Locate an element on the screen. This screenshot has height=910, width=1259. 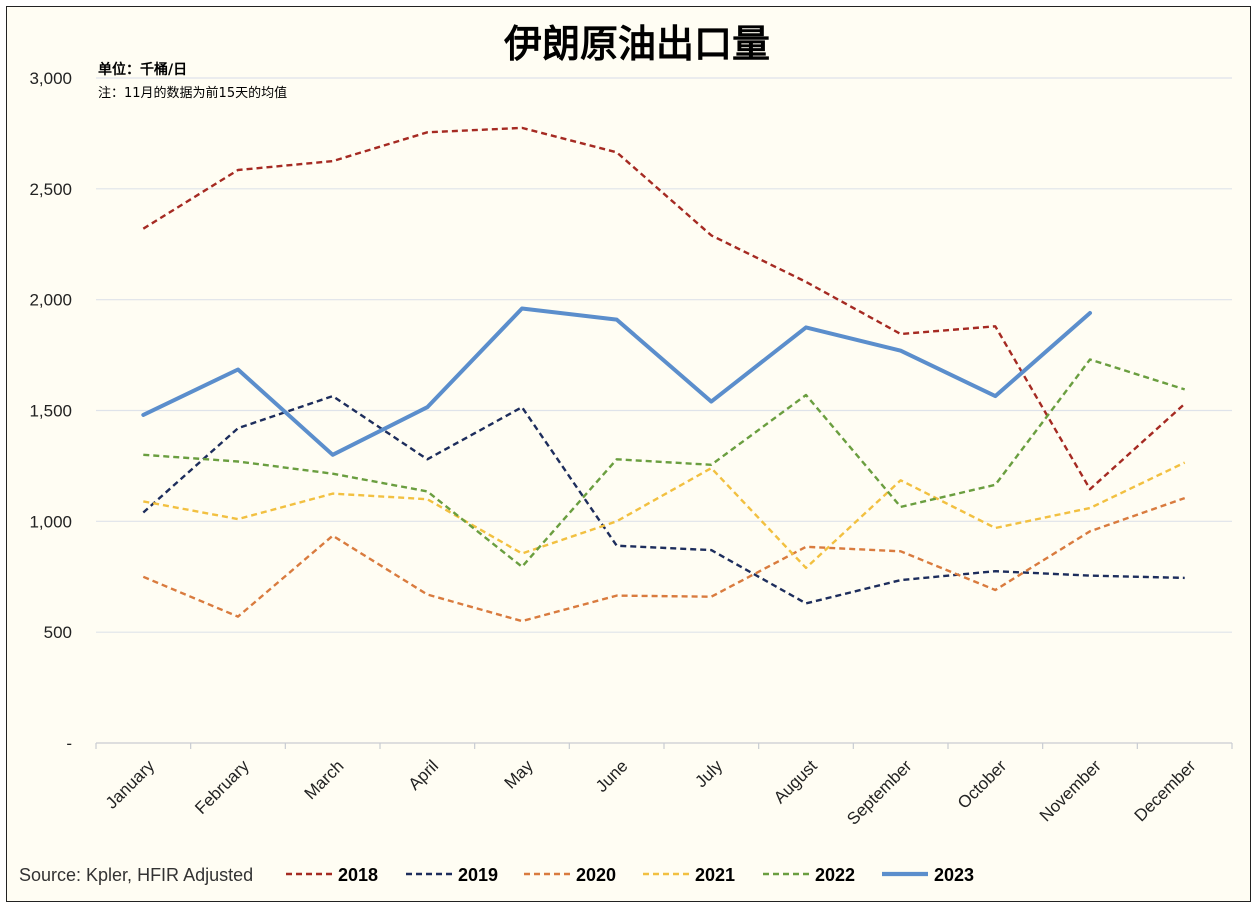
legend-label: 2019 is located at coordinates (478, 875).